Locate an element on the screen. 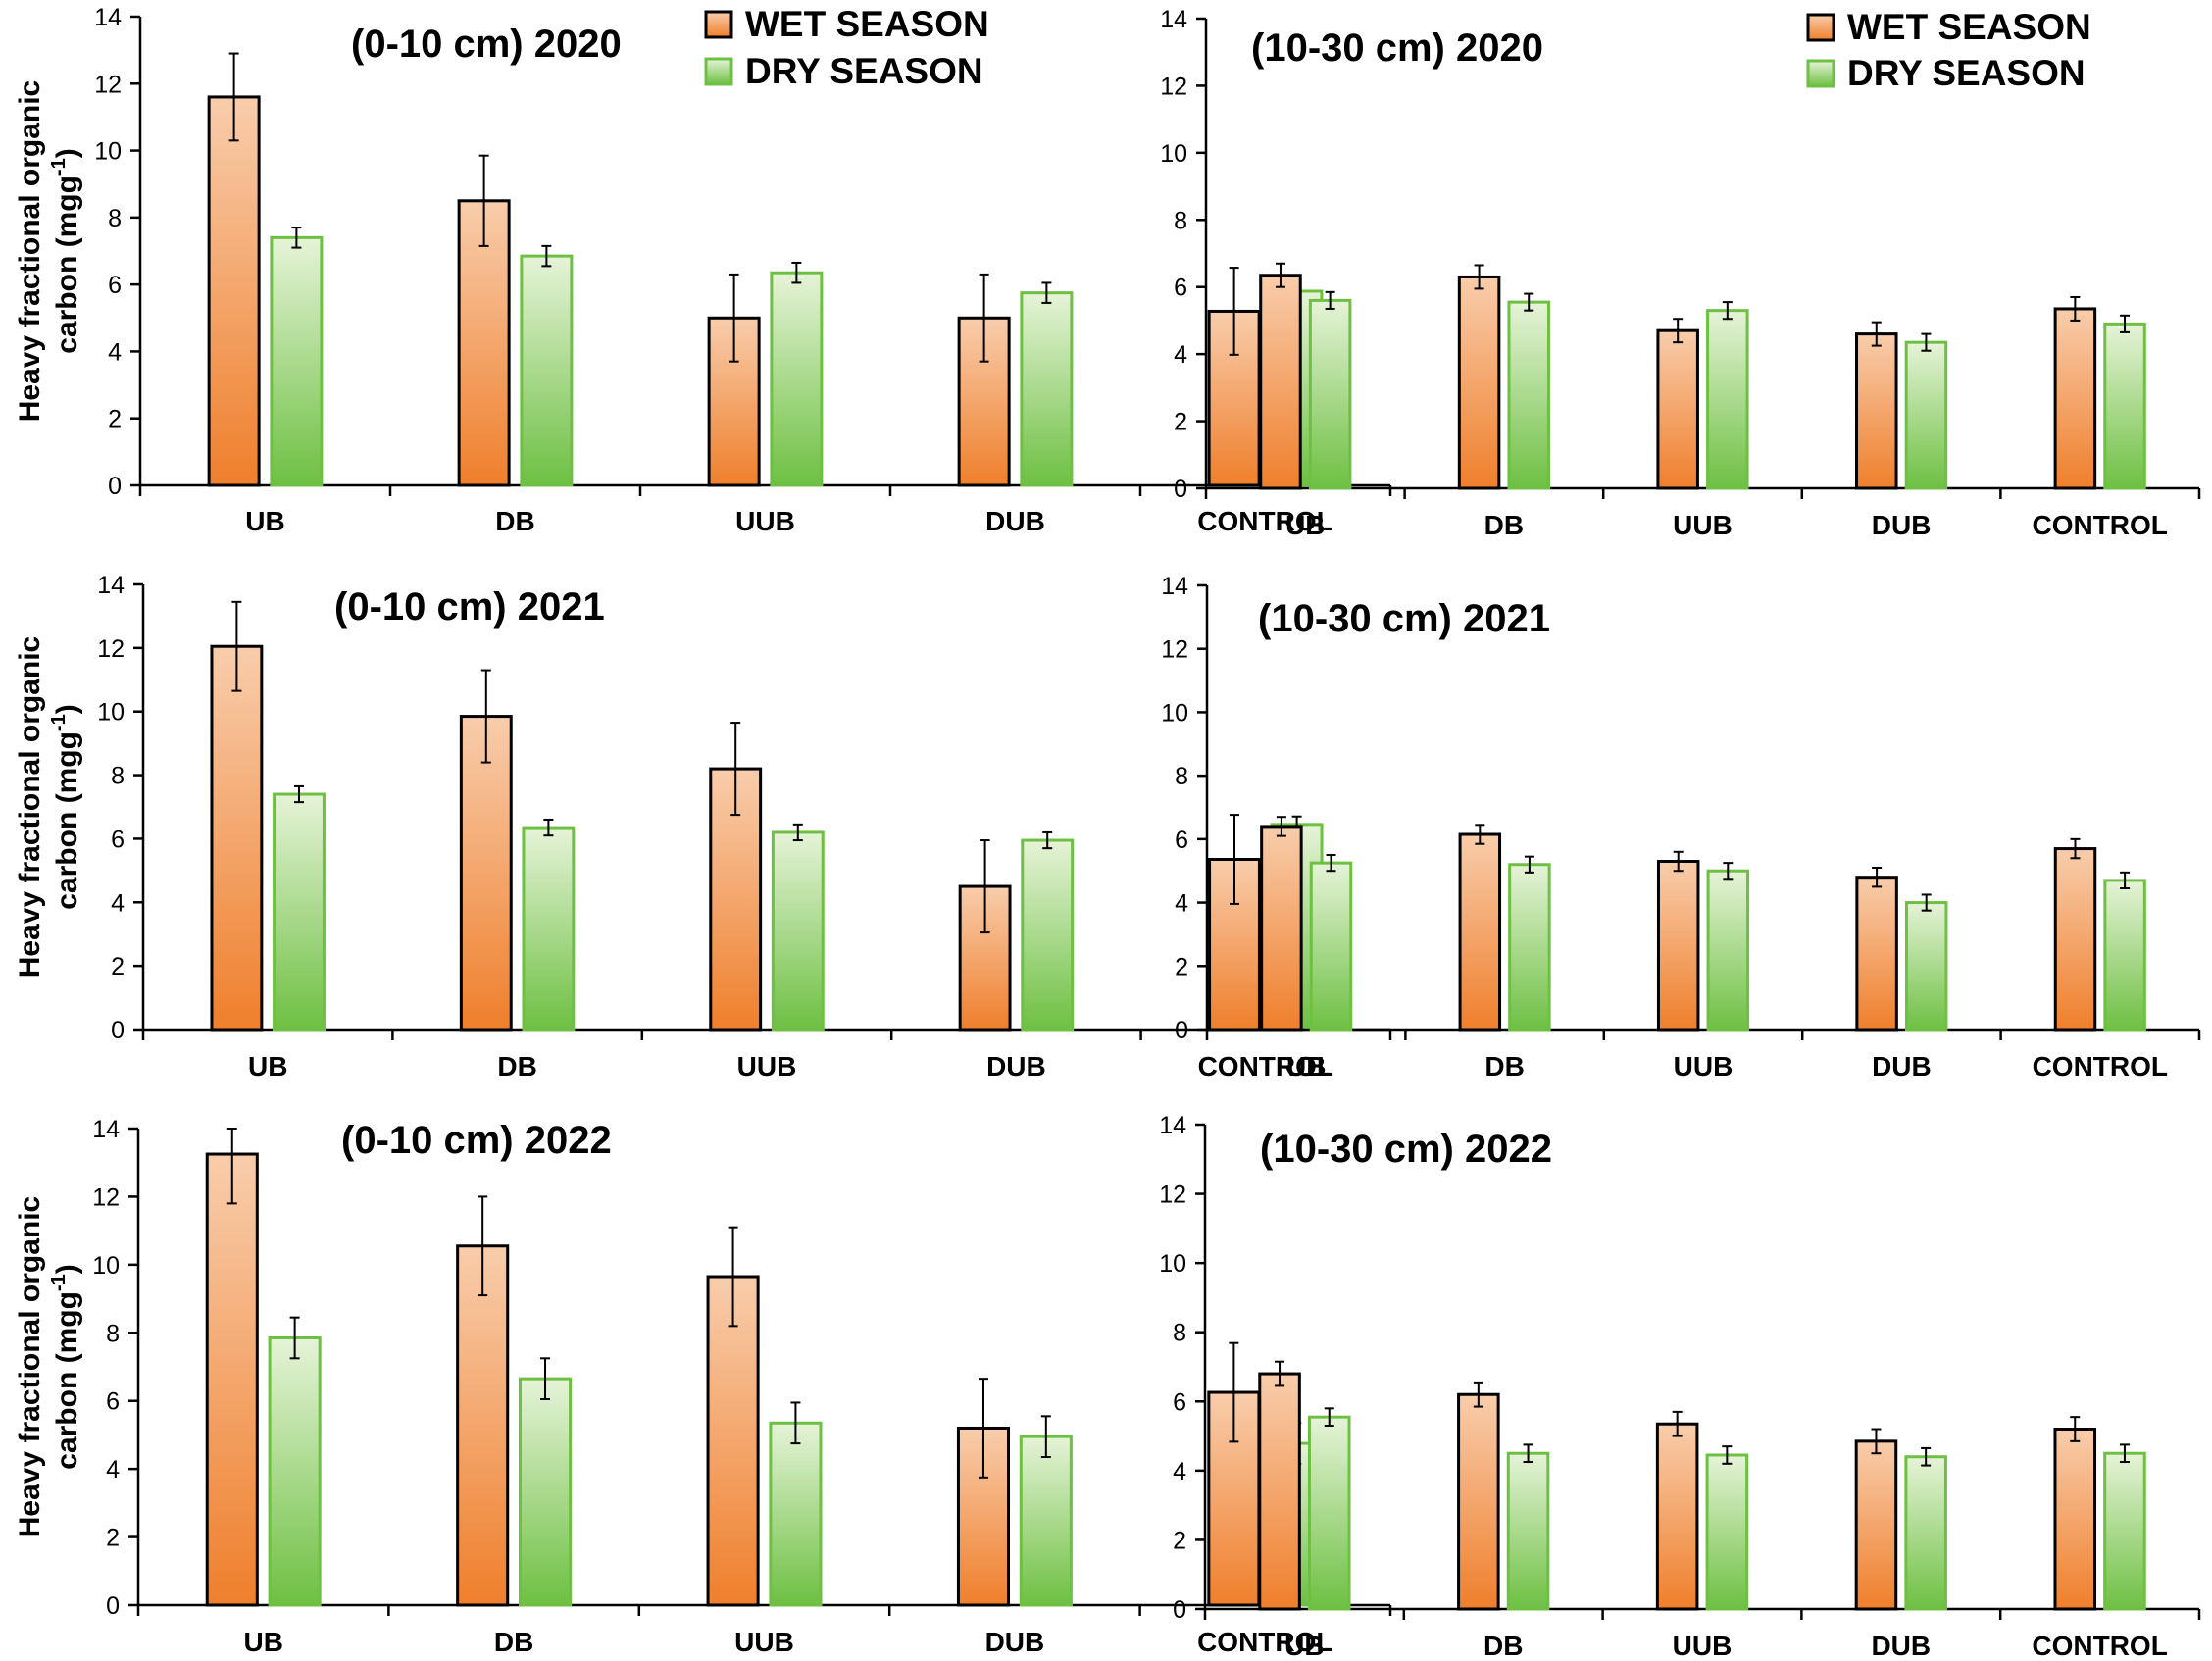  panel-title: (0-10 cm) 2022 is located at coordinates (476, 1141).